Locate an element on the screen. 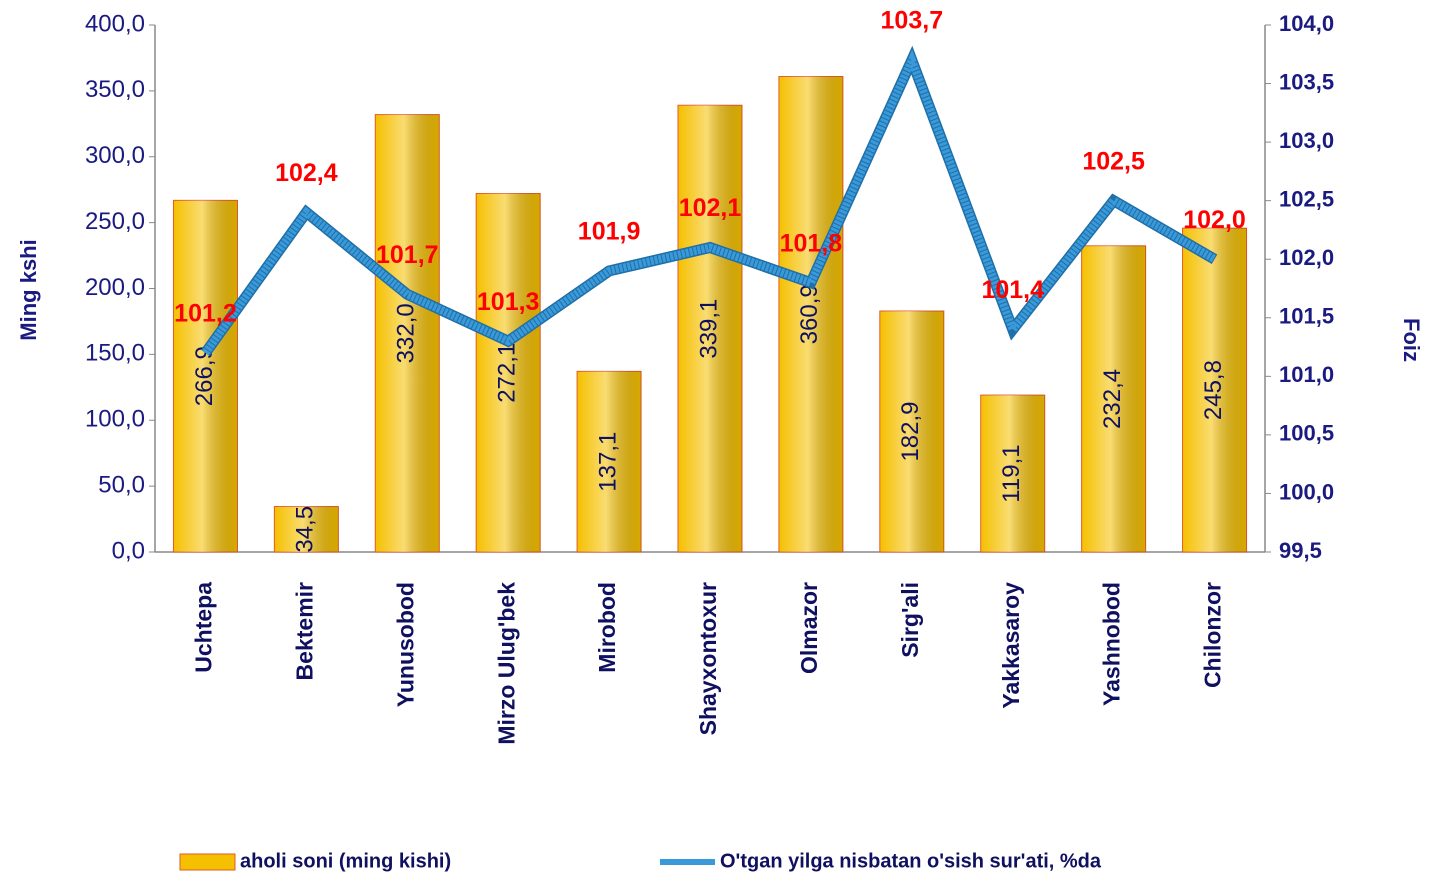  line-value-label: 101,3 is located at coordinates (508, 302).